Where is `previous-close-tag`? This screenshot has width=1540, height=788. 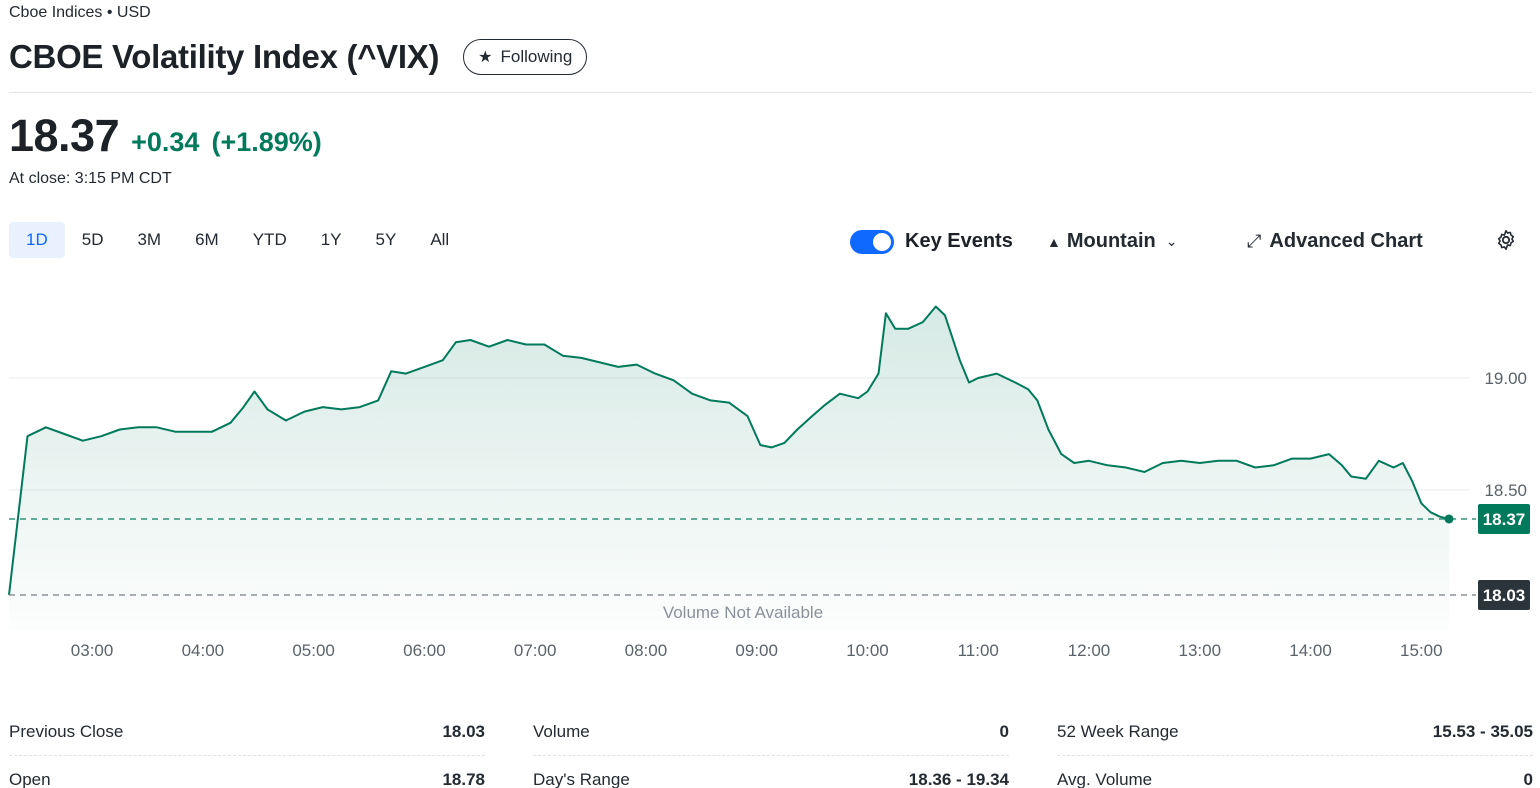 previous-close-tag is located at coordinates (1504, 595).